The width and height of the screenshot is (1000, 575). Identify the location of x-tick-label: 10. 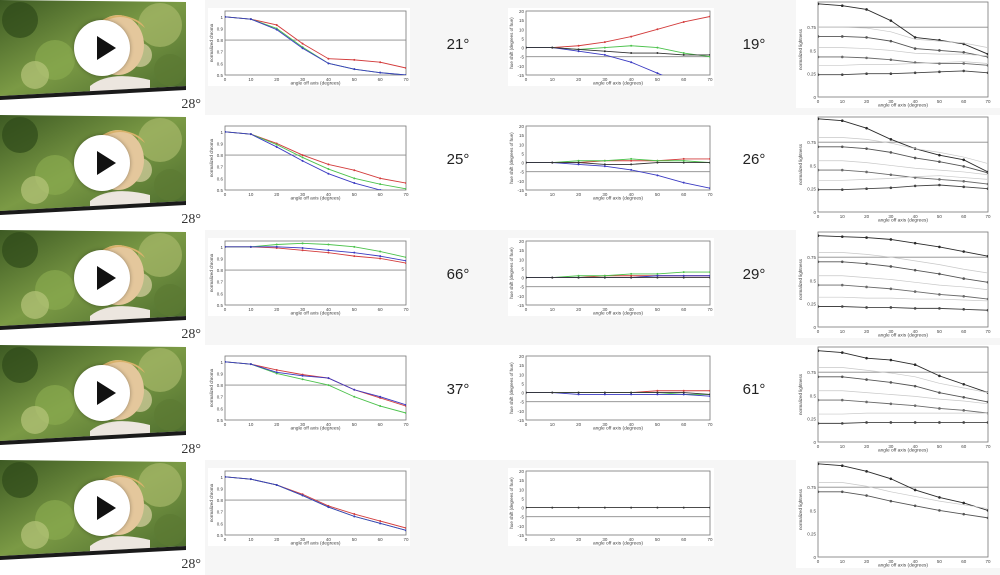
(553, 194).